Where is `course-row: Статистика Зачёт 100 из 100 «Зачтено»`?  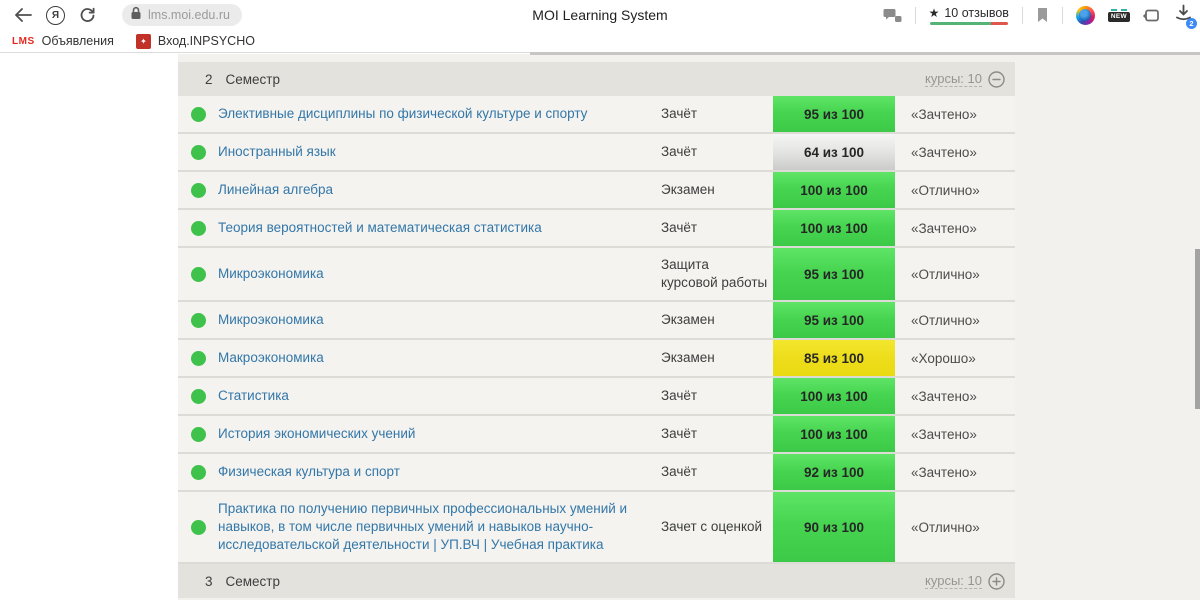
course-row: Статистика Зачёт 100 из 100 «Зачтено» is located at coordinates (596, 397).